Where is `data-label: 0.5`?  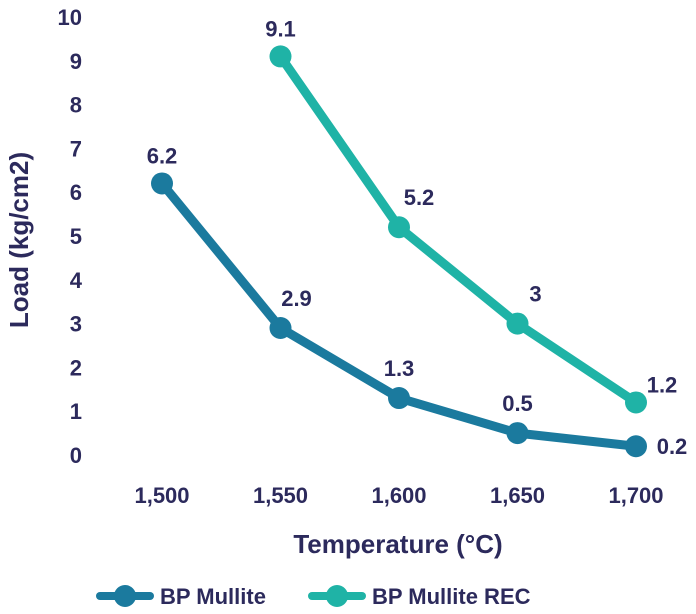 data-label: 0.5 is located at coordinates (517, 403).